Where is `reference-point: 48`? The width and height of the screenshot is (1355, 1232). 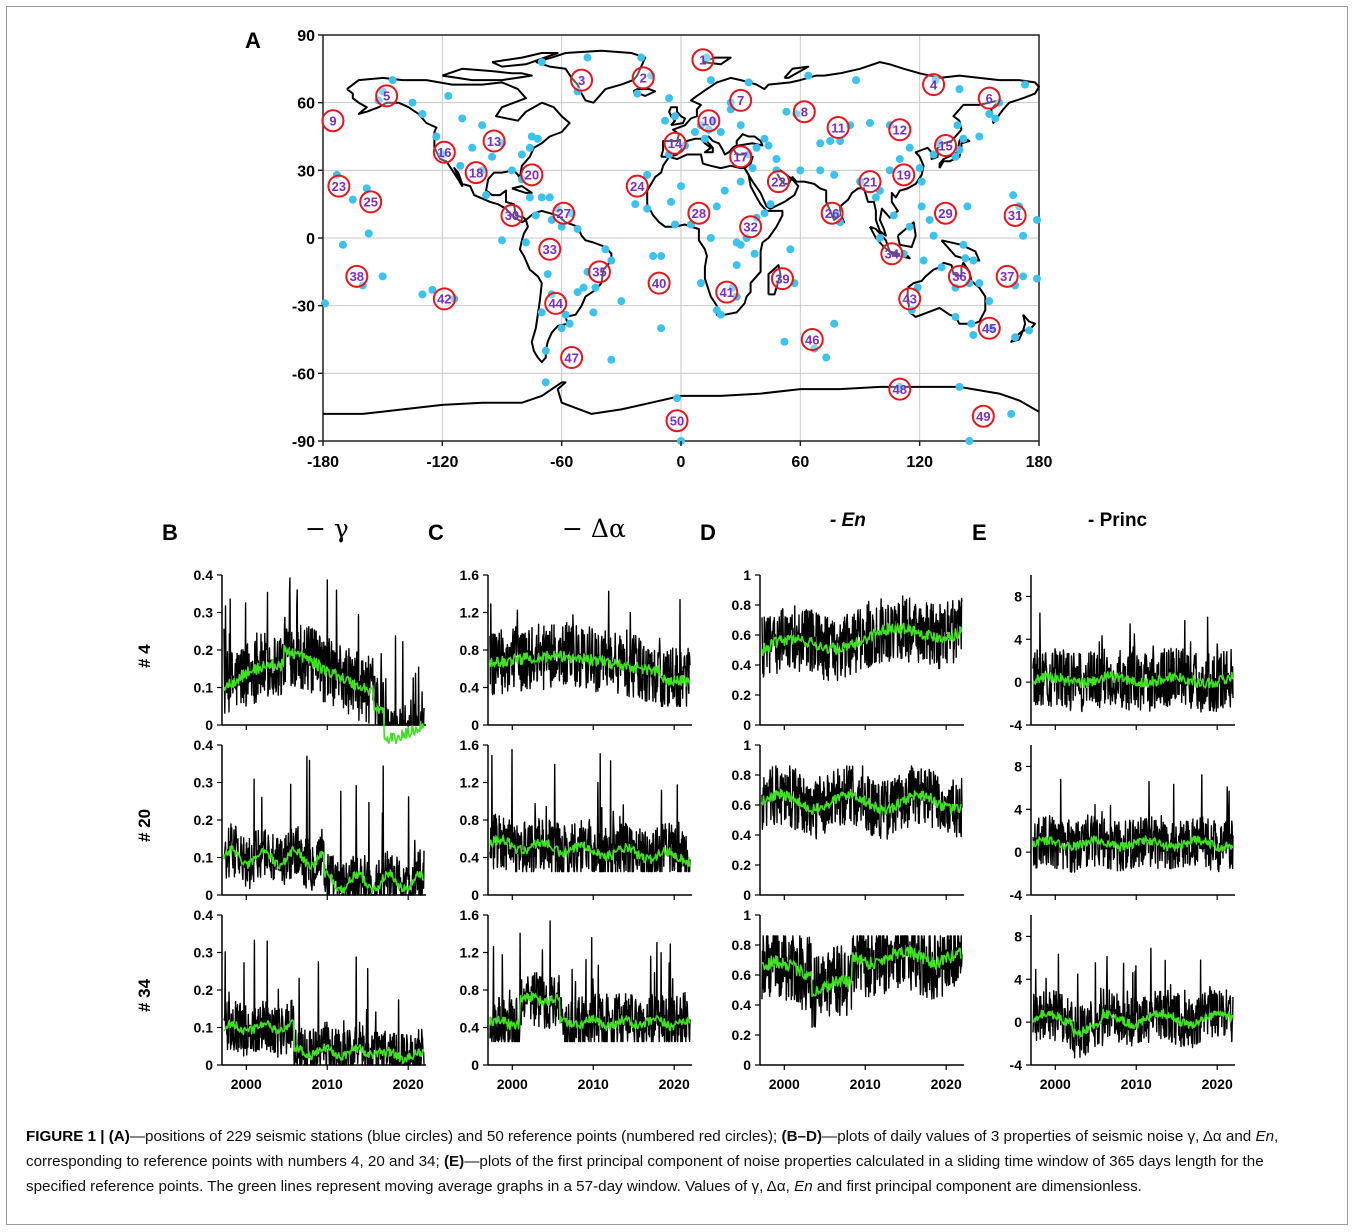 reference-point: 48 is located at coordinates (900, 389).